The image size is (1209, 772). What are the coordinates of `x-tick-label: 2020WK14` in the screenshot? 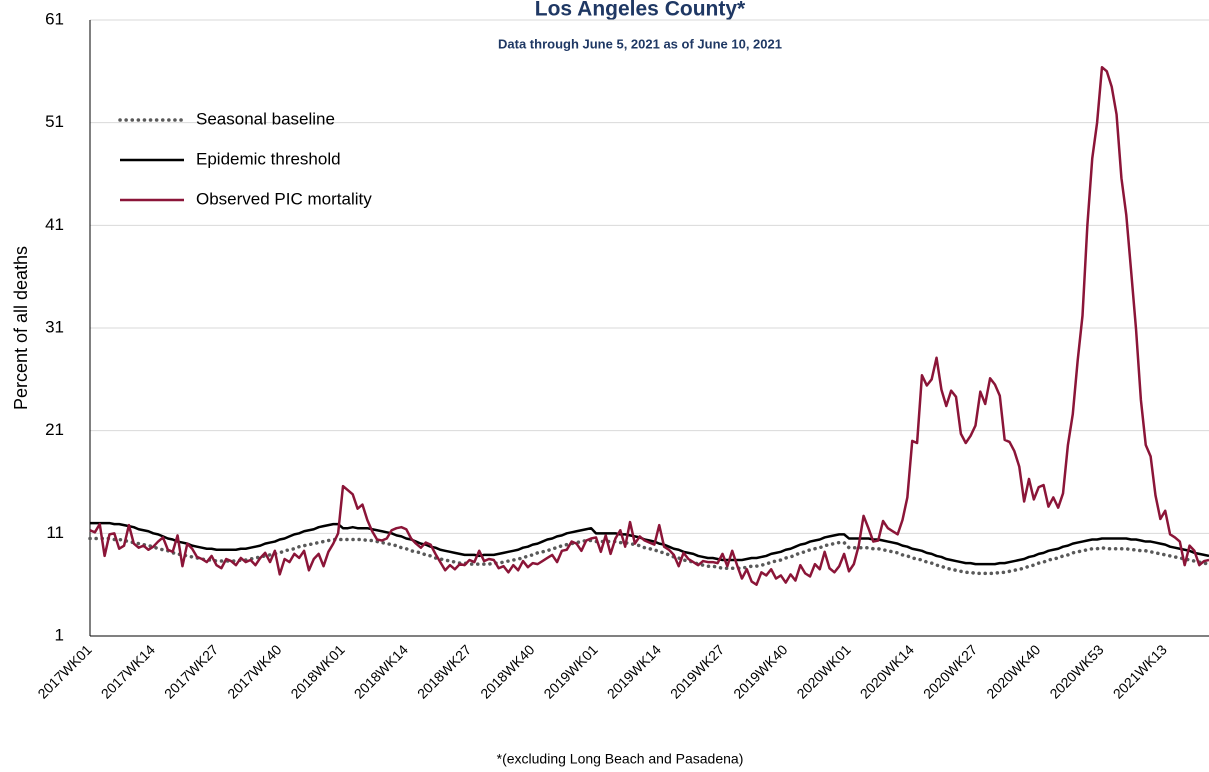 It's located at (887, 671).